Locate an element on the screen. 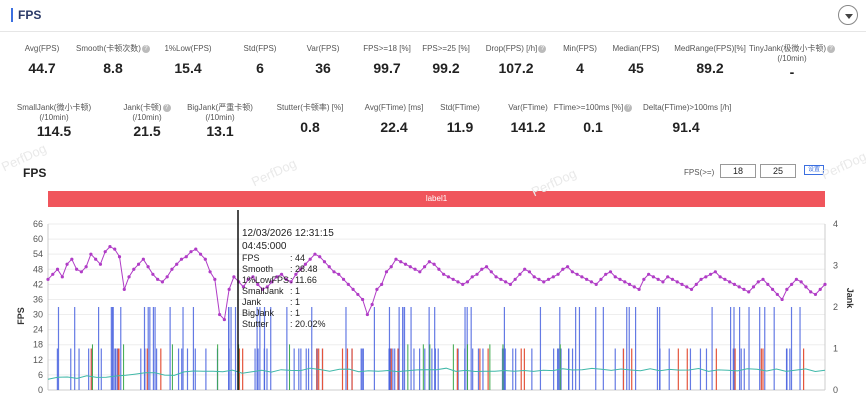 The width and height of the screenshot is (866, 400). metric-value: 99.7 is located at coordinates (387, 68).